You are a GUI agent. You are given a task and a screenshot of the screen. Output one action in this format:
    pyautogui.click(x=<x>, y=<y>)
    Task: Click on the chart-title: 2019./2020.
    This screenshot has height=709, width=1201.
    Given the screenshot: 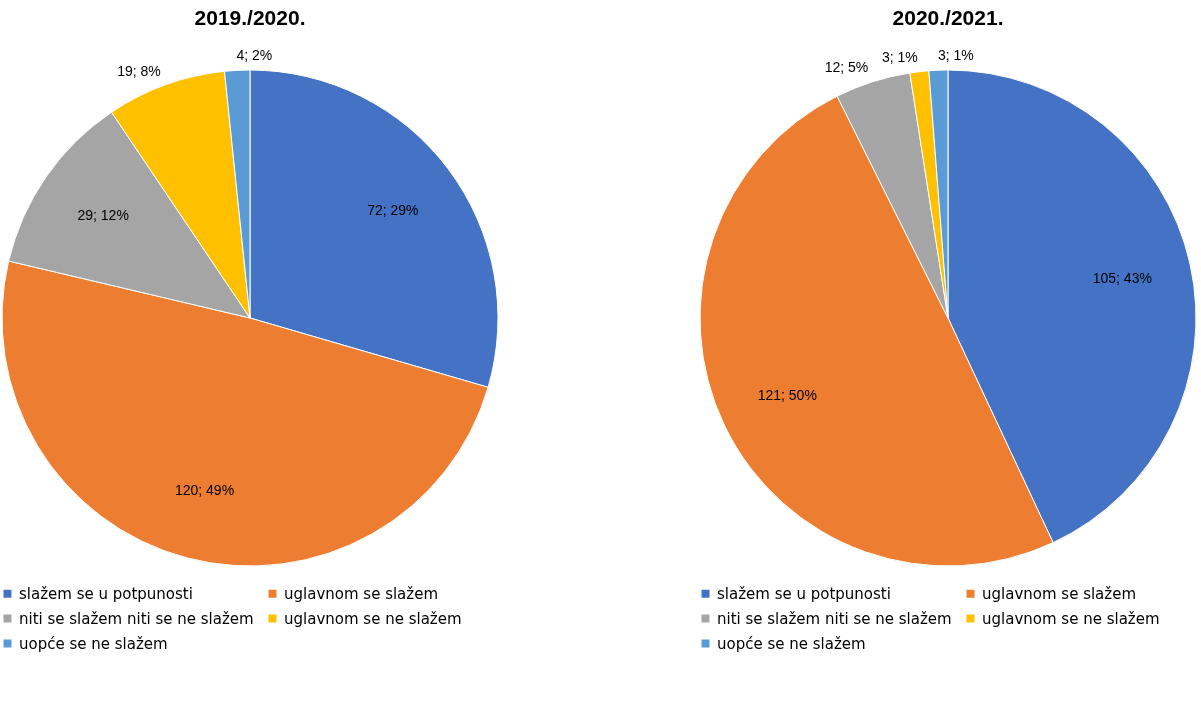 What is the action you would take?
    pyautogui.click(x=250, y=18)
    